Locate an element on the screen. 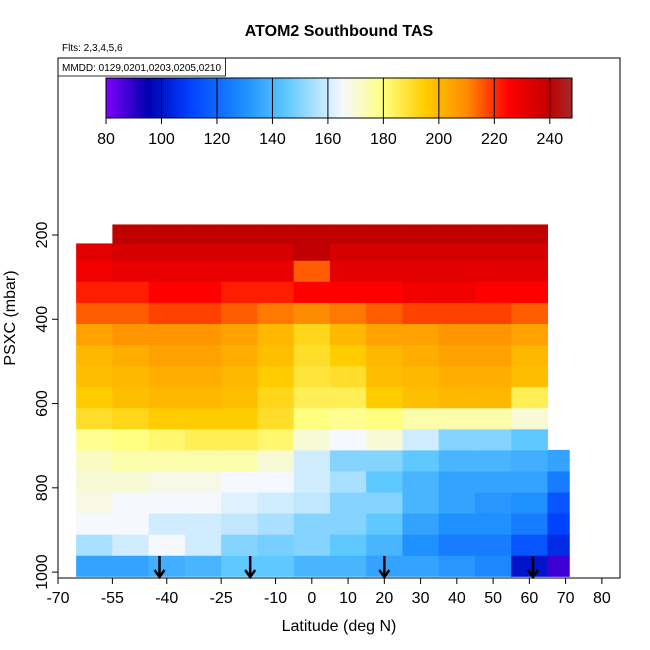 The image size is (650, 650). annotation: MMDD: 0129,0201,0203,0205,0210 is located at coordinates (141, 68).